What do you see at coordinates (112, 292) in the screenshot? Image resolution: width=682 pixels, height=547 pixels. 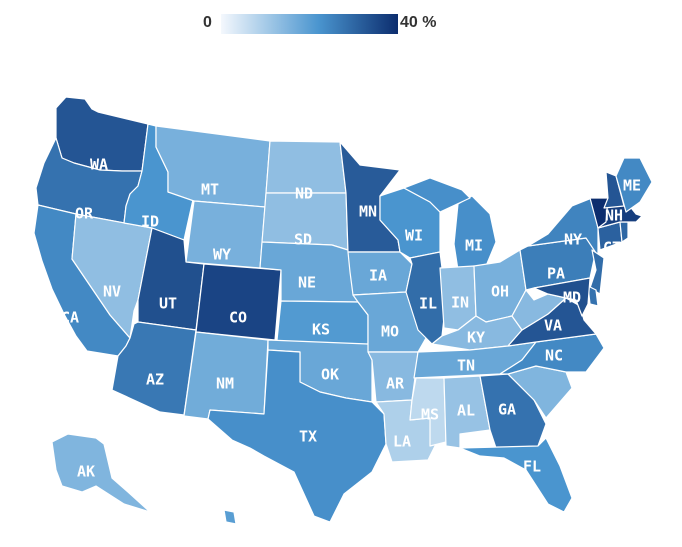 I see `state-label-nv: NV` at bounding box center [112, 292].